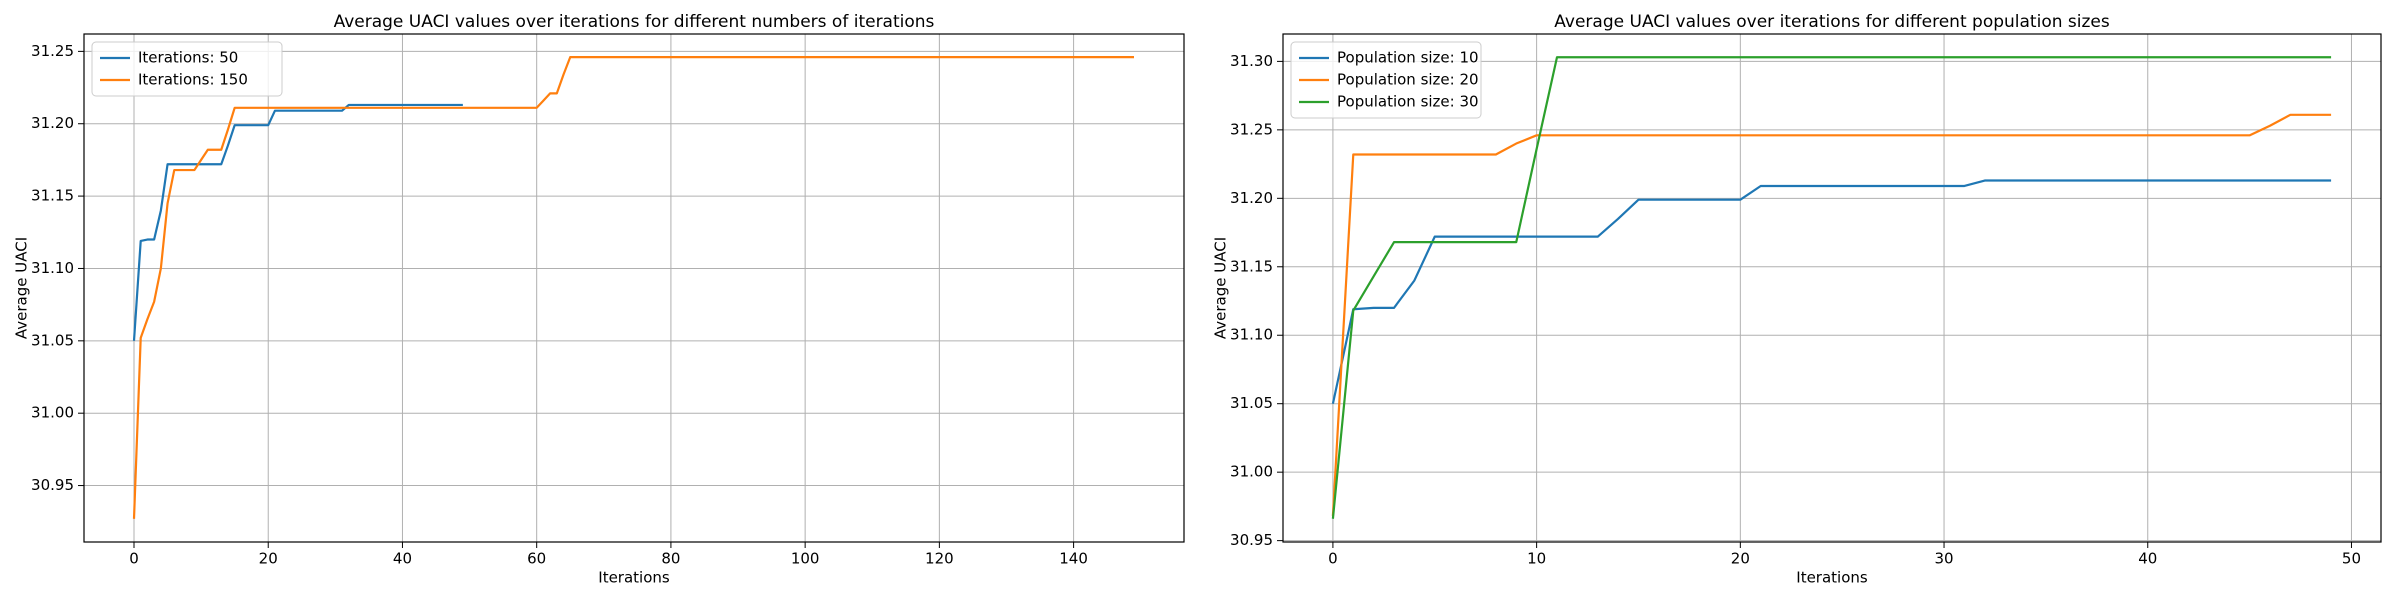 Image resolution: width=2400 pixels, height=600 pixels. Describe the element at coordinates (939, 559) in the screenshot. I see `x-tick-label: 120` at that location.